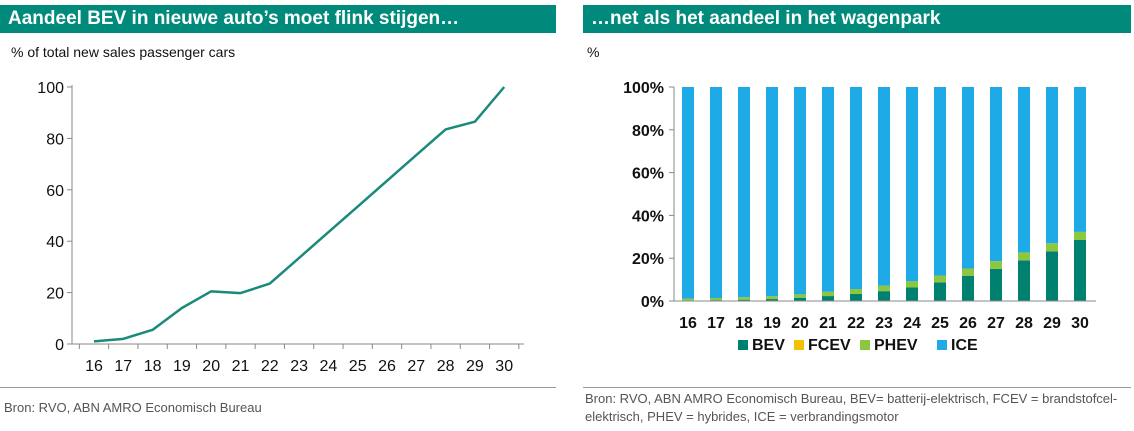  I want to click on right-source-divider, so click(857, 387).